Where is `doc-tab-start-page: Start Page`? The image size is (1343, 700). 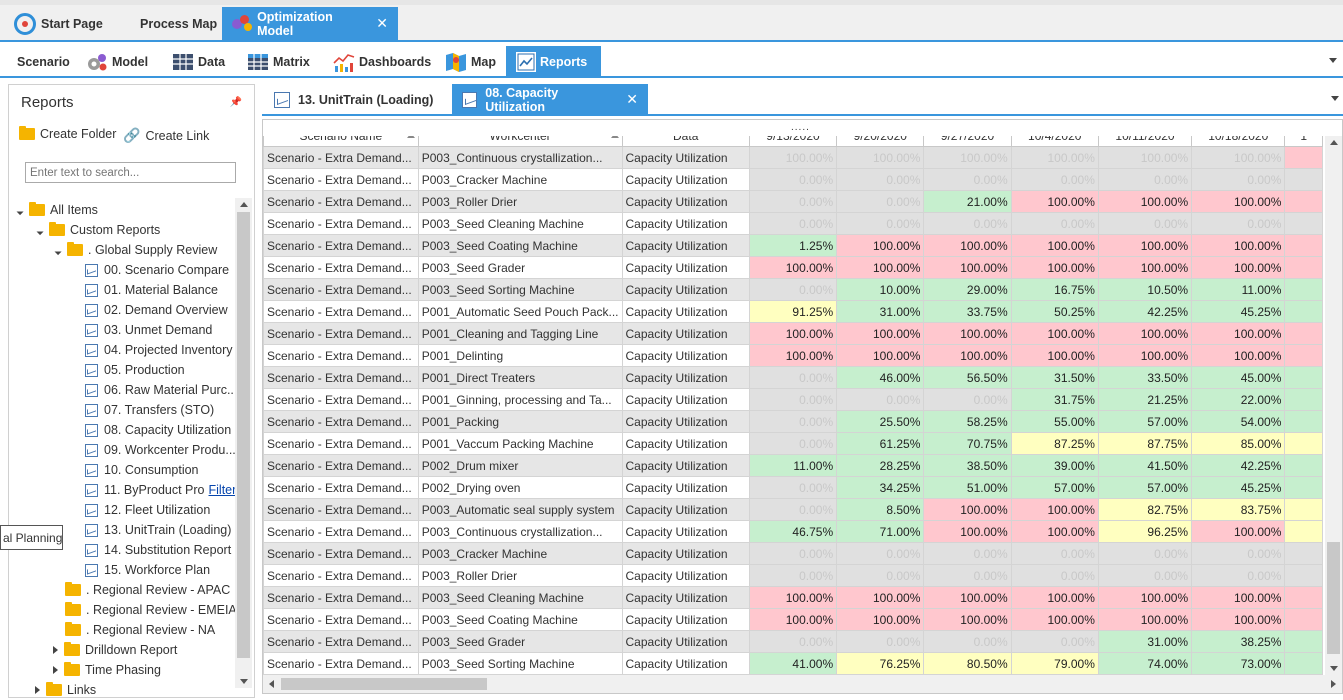
doc-tab-start-page: Start Page is located at coordinates (58, 23).